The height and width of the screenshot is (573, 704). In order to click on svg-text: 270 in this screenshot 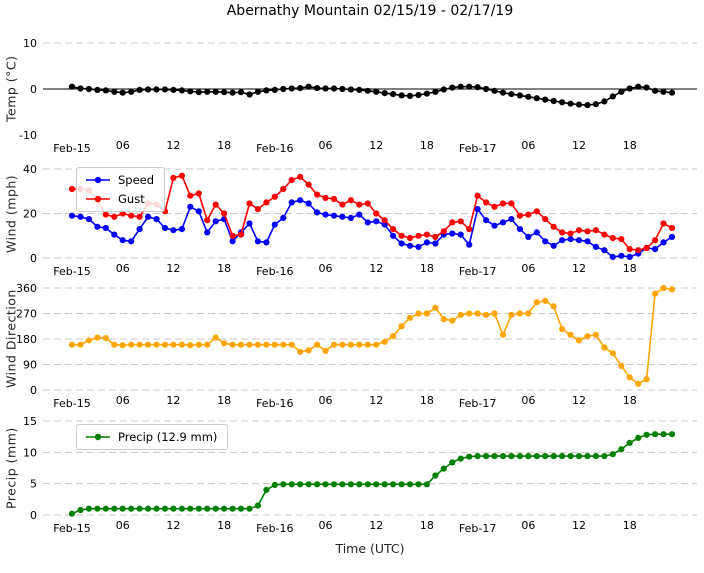, I will do `click(26, 314)`.